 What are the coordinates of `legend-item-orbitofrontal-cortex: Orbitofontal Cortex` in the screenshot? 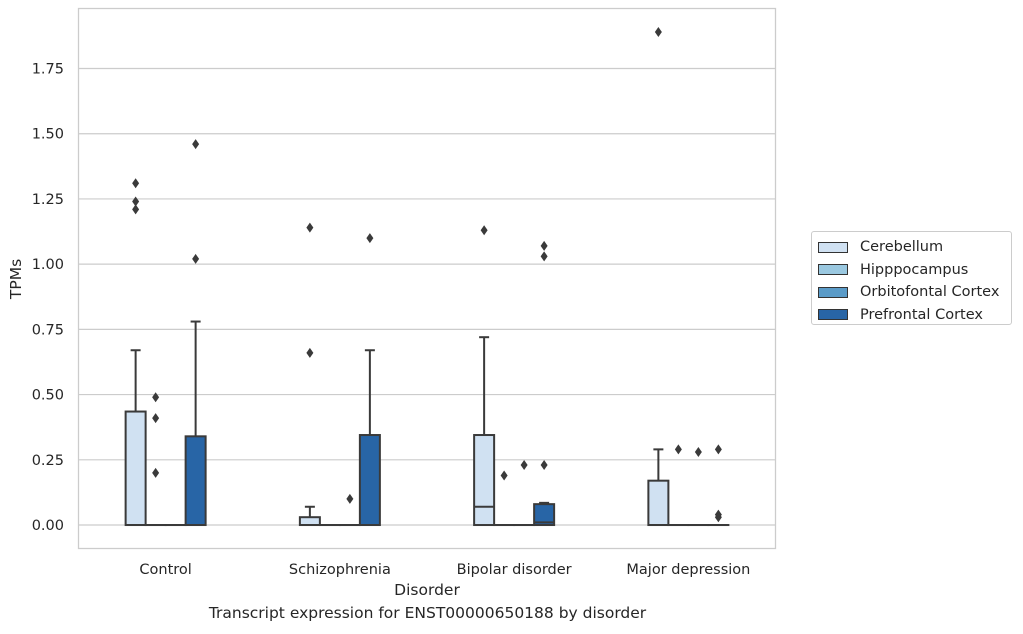 It's located at (914, 292).